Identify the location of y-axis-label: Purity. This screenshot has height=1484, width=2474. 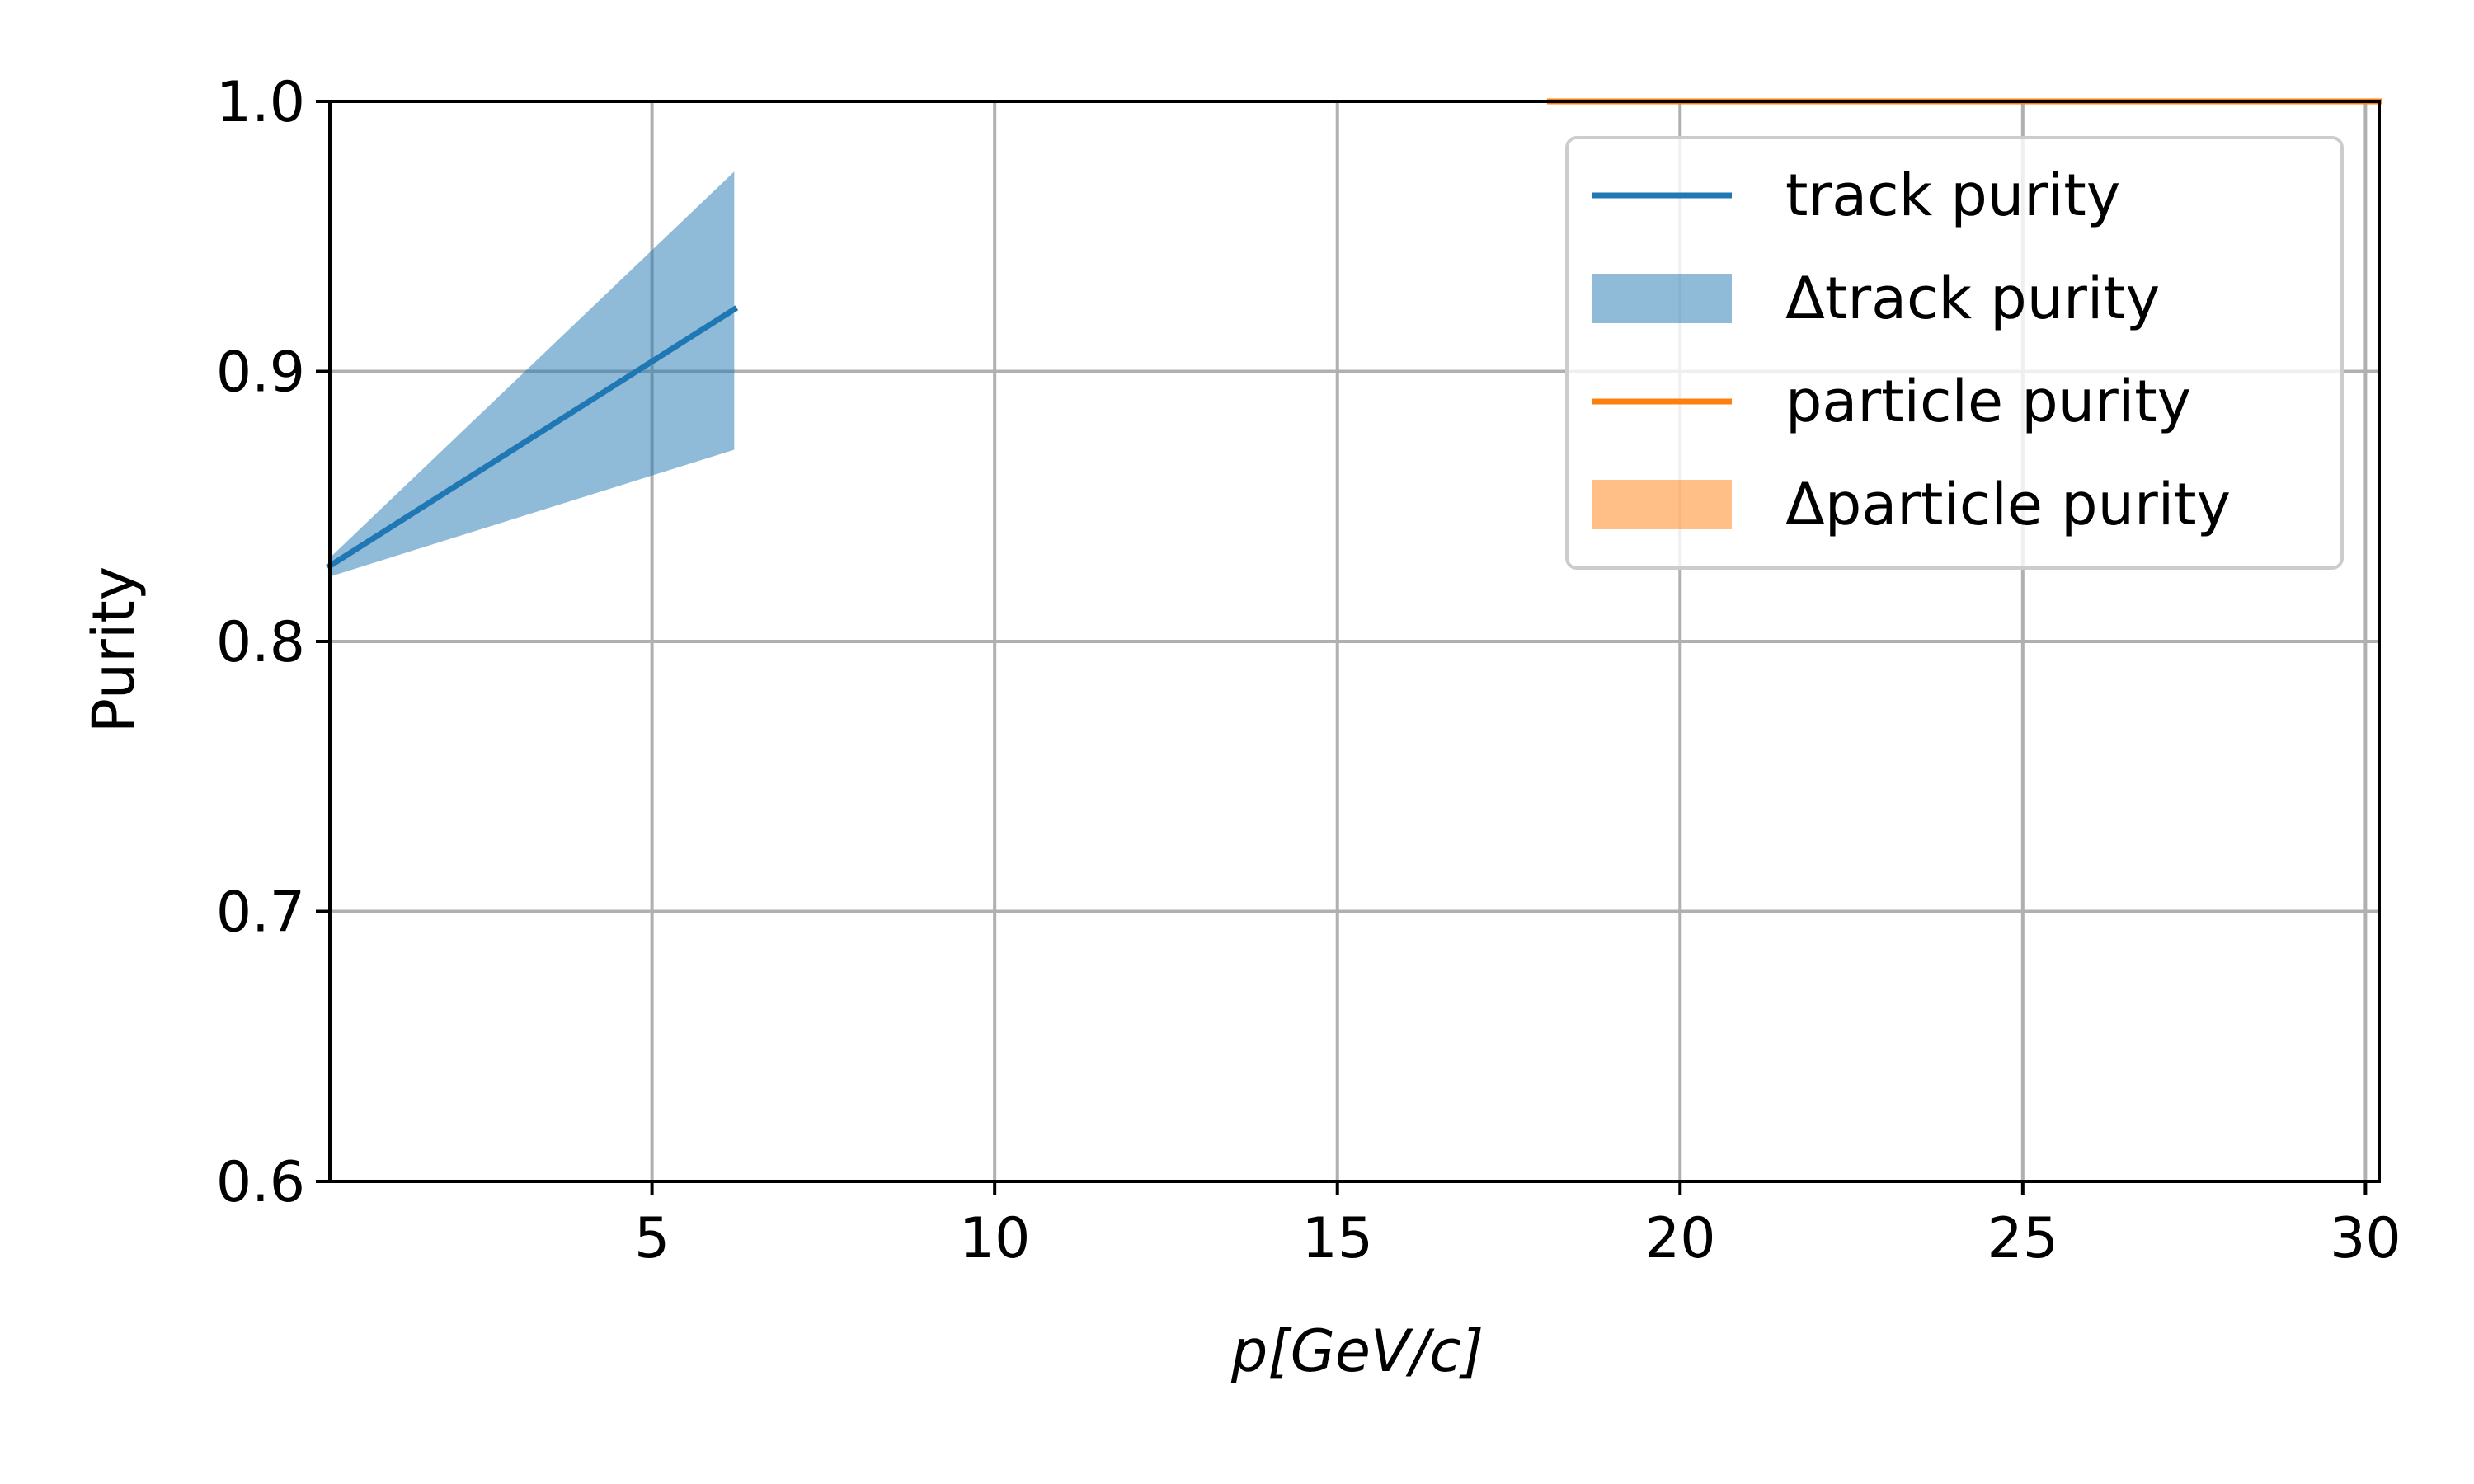
(114, 649).